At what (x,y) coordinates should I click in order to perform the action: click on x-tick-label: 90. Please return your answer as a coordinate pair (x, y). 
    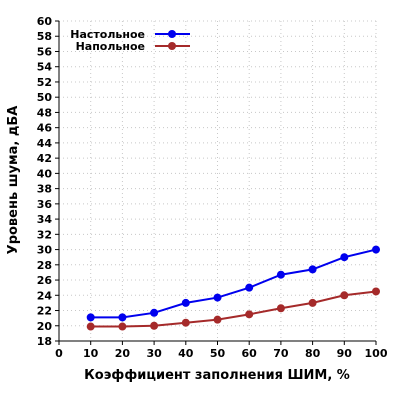
    Looking at the image, I should click on (345, 353).